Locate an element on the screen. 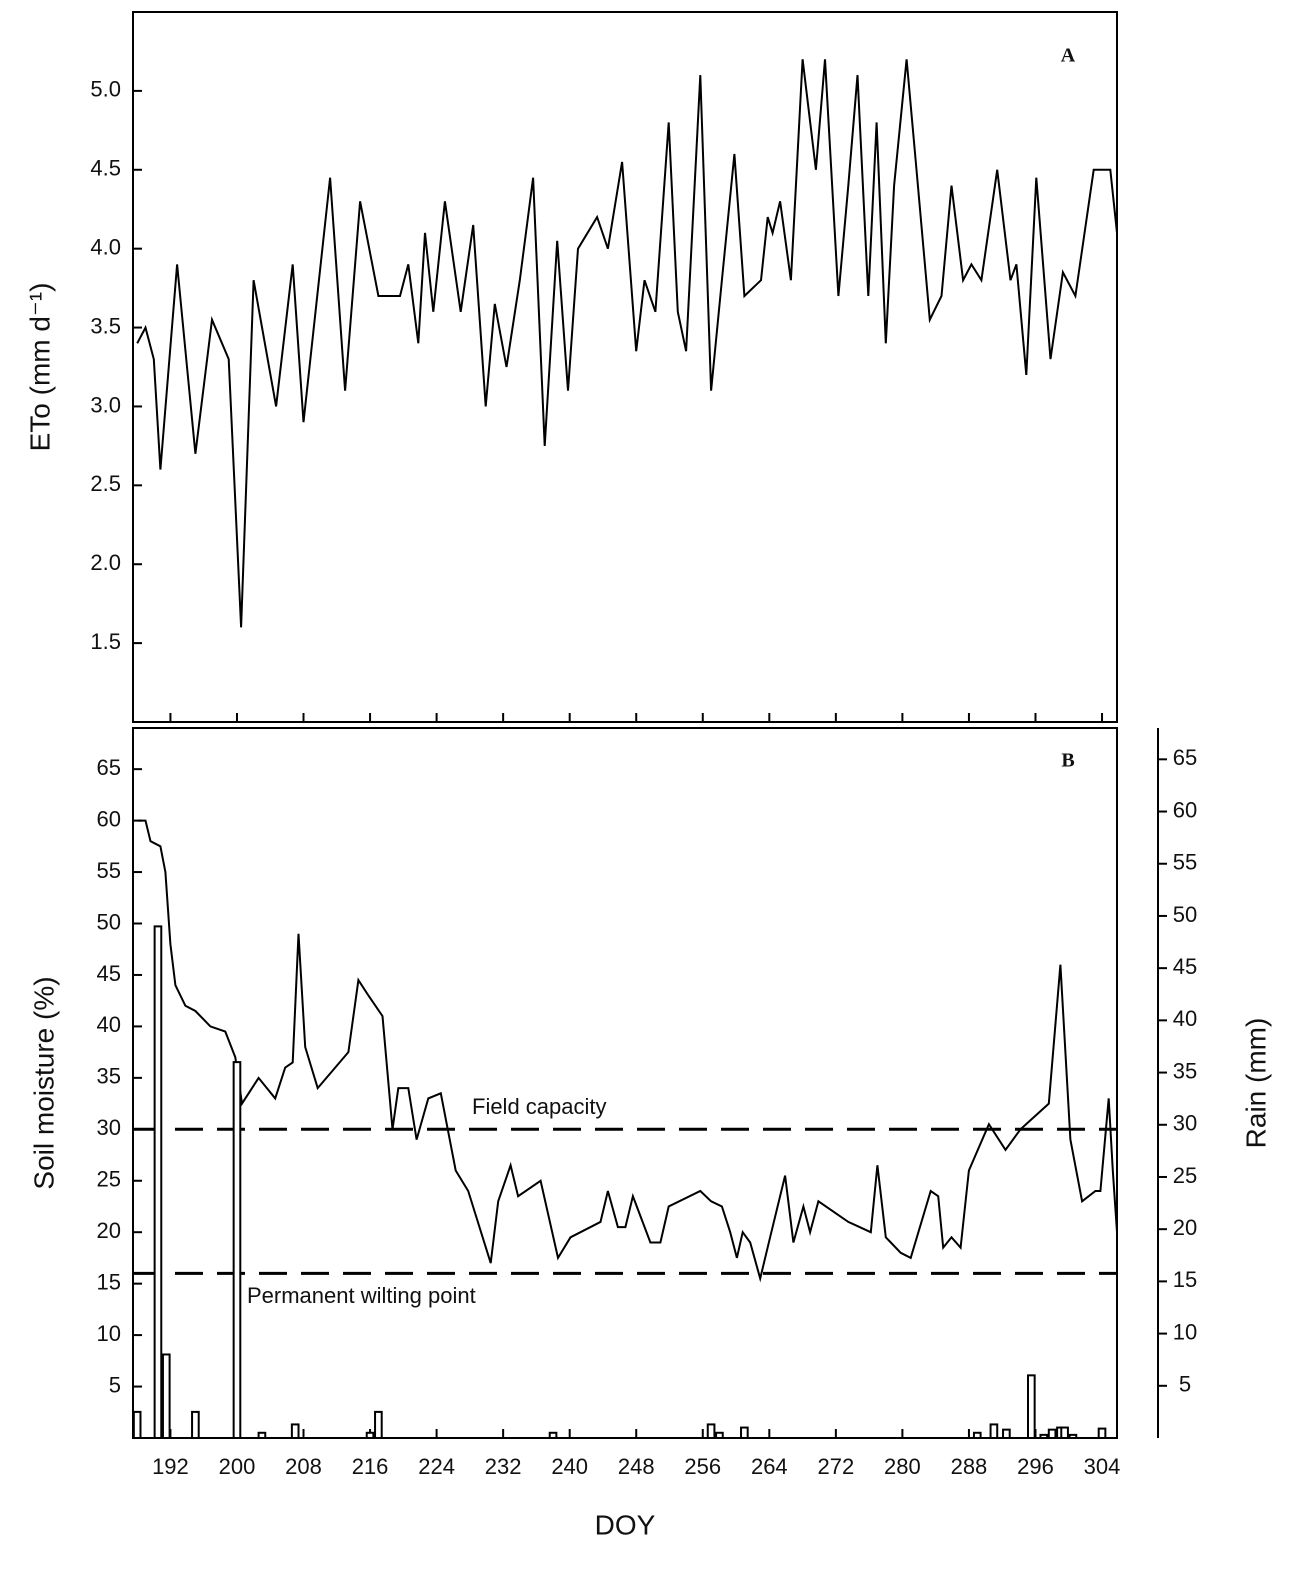 The image size is (1299, 1571). y2-tick-label: 50 is located at coordinates (1185, 914).